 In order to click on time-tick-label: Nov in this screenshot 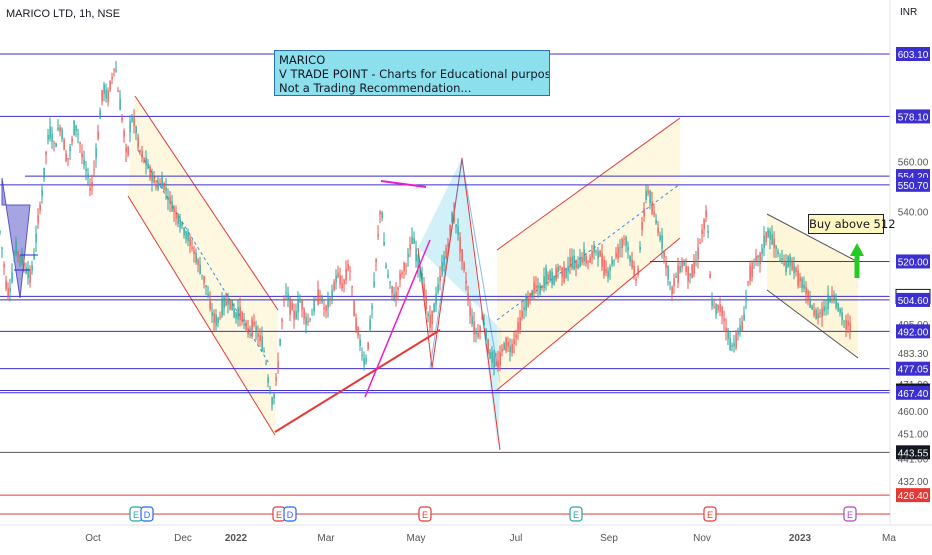, I will do `click(702, 538)`.